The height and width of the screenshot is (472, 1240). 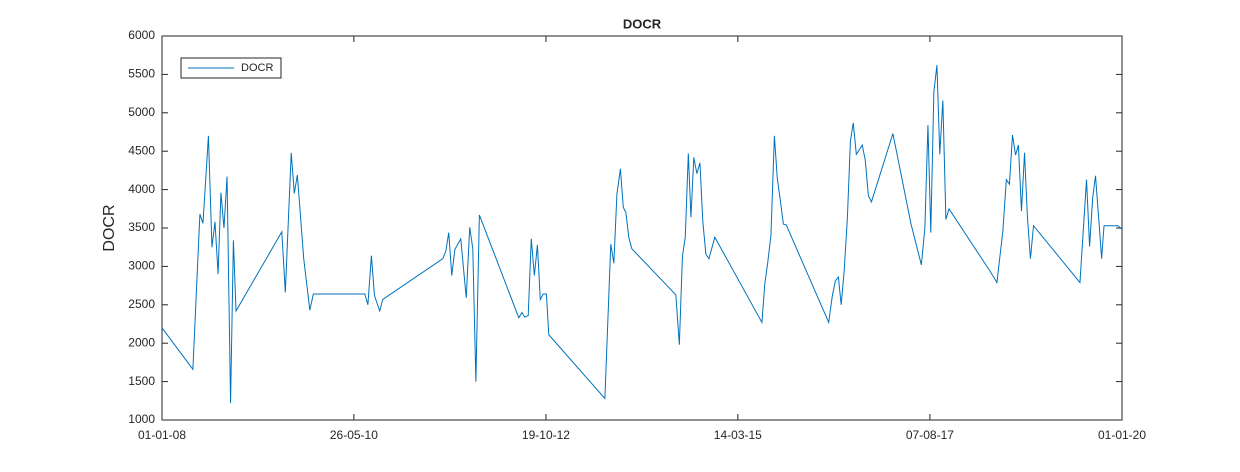 What do you see at coordinates (141, 189) in the screenshot?
I see `y-tick-label: 4000` at bounding box center [141, 189].